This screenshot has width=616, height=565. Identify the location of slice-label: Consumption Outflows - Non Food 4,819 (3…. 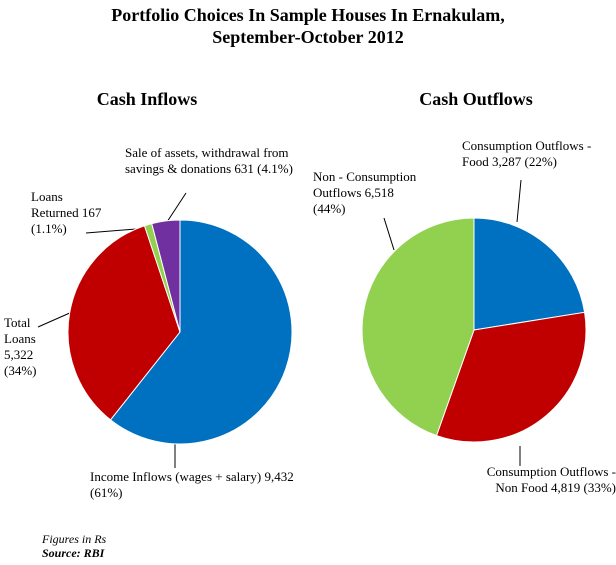
(539, 480).